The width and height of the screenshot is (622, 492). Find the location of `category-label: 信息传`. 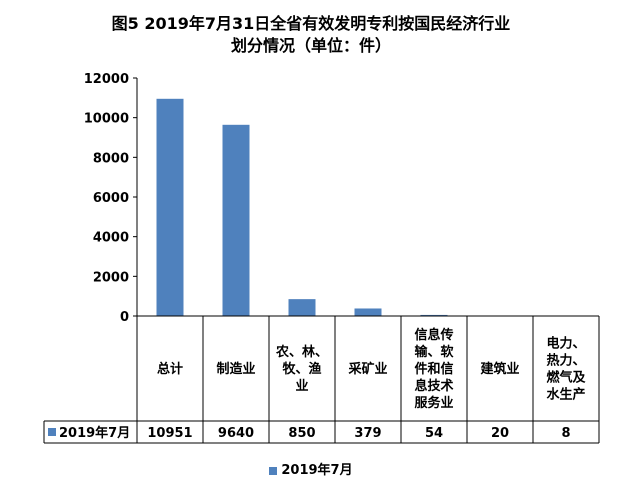

category-label: 信息传 is located at coordinates (433, 335).